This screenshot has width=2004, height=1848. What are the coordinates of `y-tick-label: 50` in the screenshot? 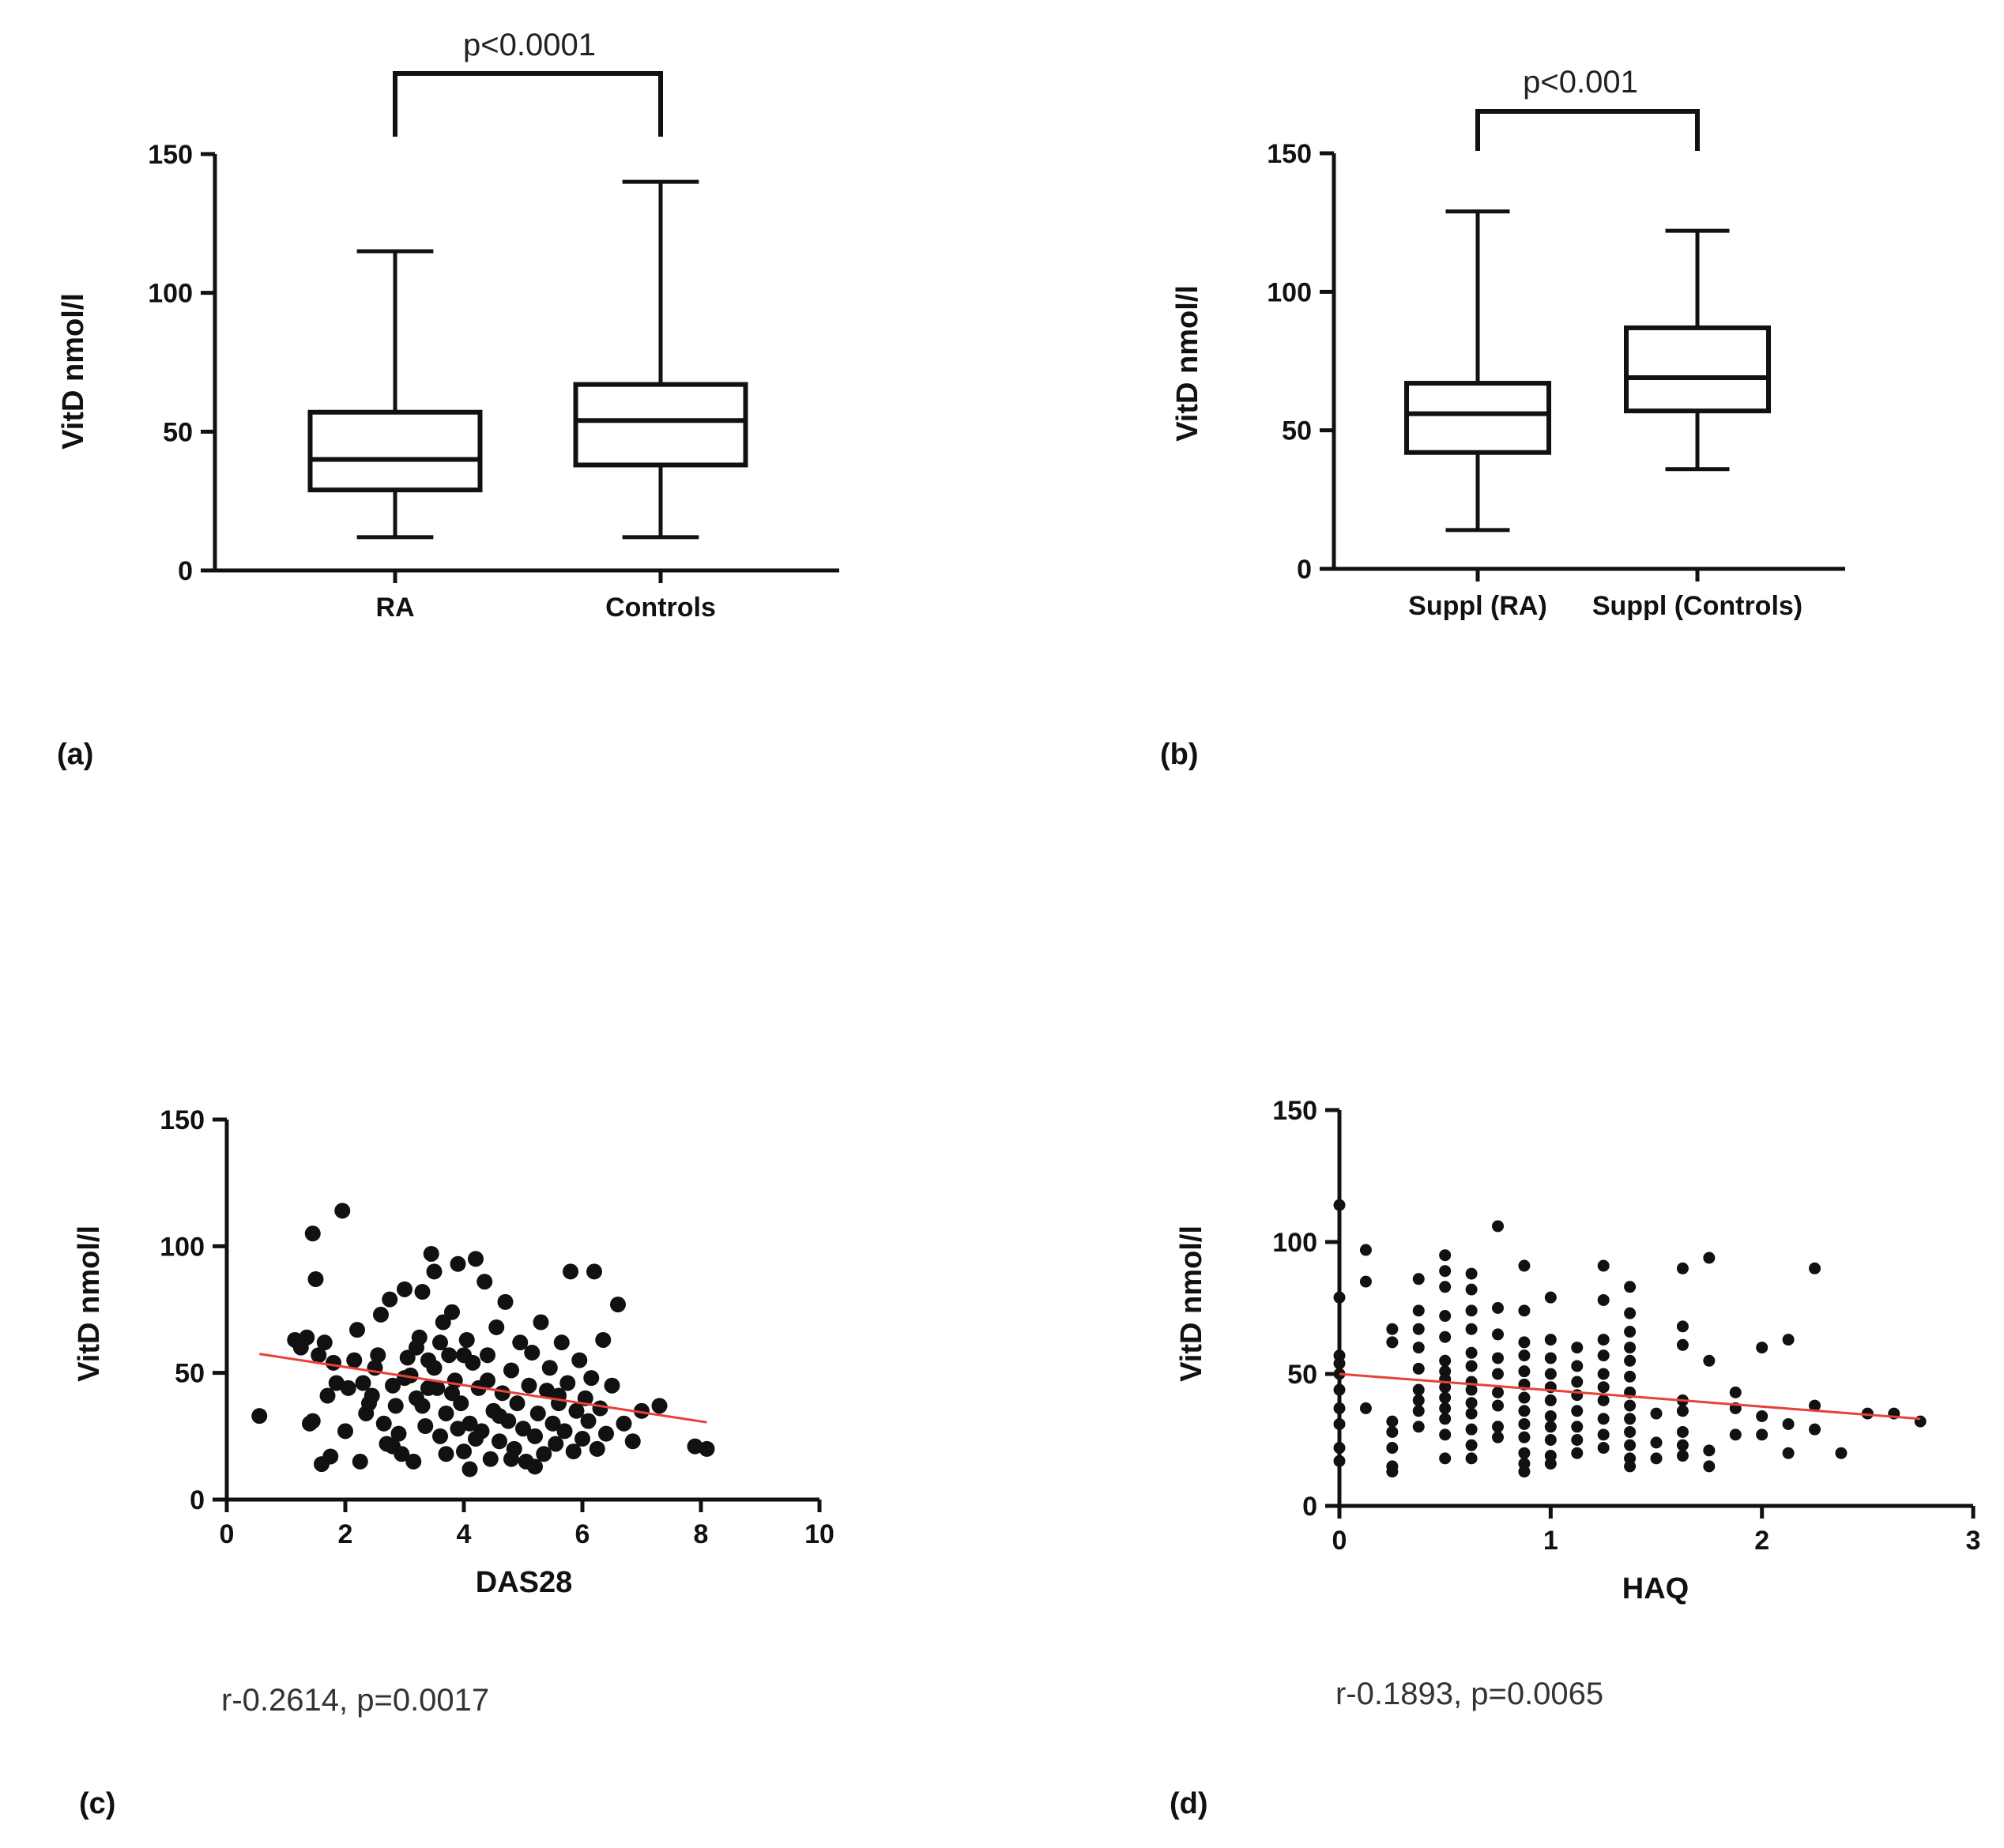 It's located at (190, 1374).